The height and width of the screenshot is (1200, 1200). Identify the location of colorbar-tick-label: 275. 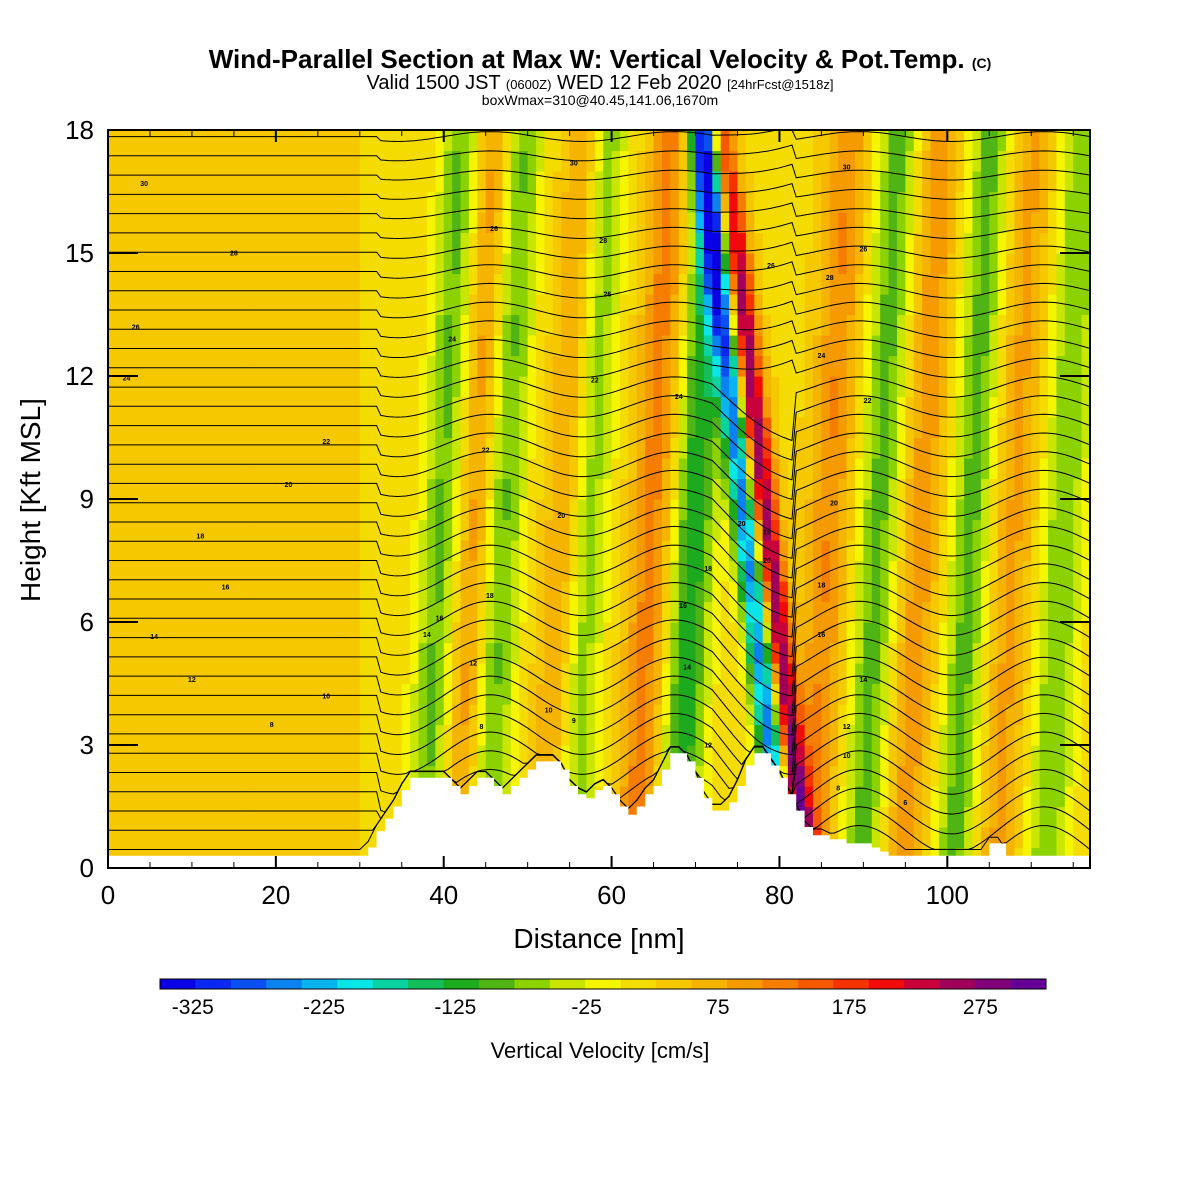
(980, 1007).